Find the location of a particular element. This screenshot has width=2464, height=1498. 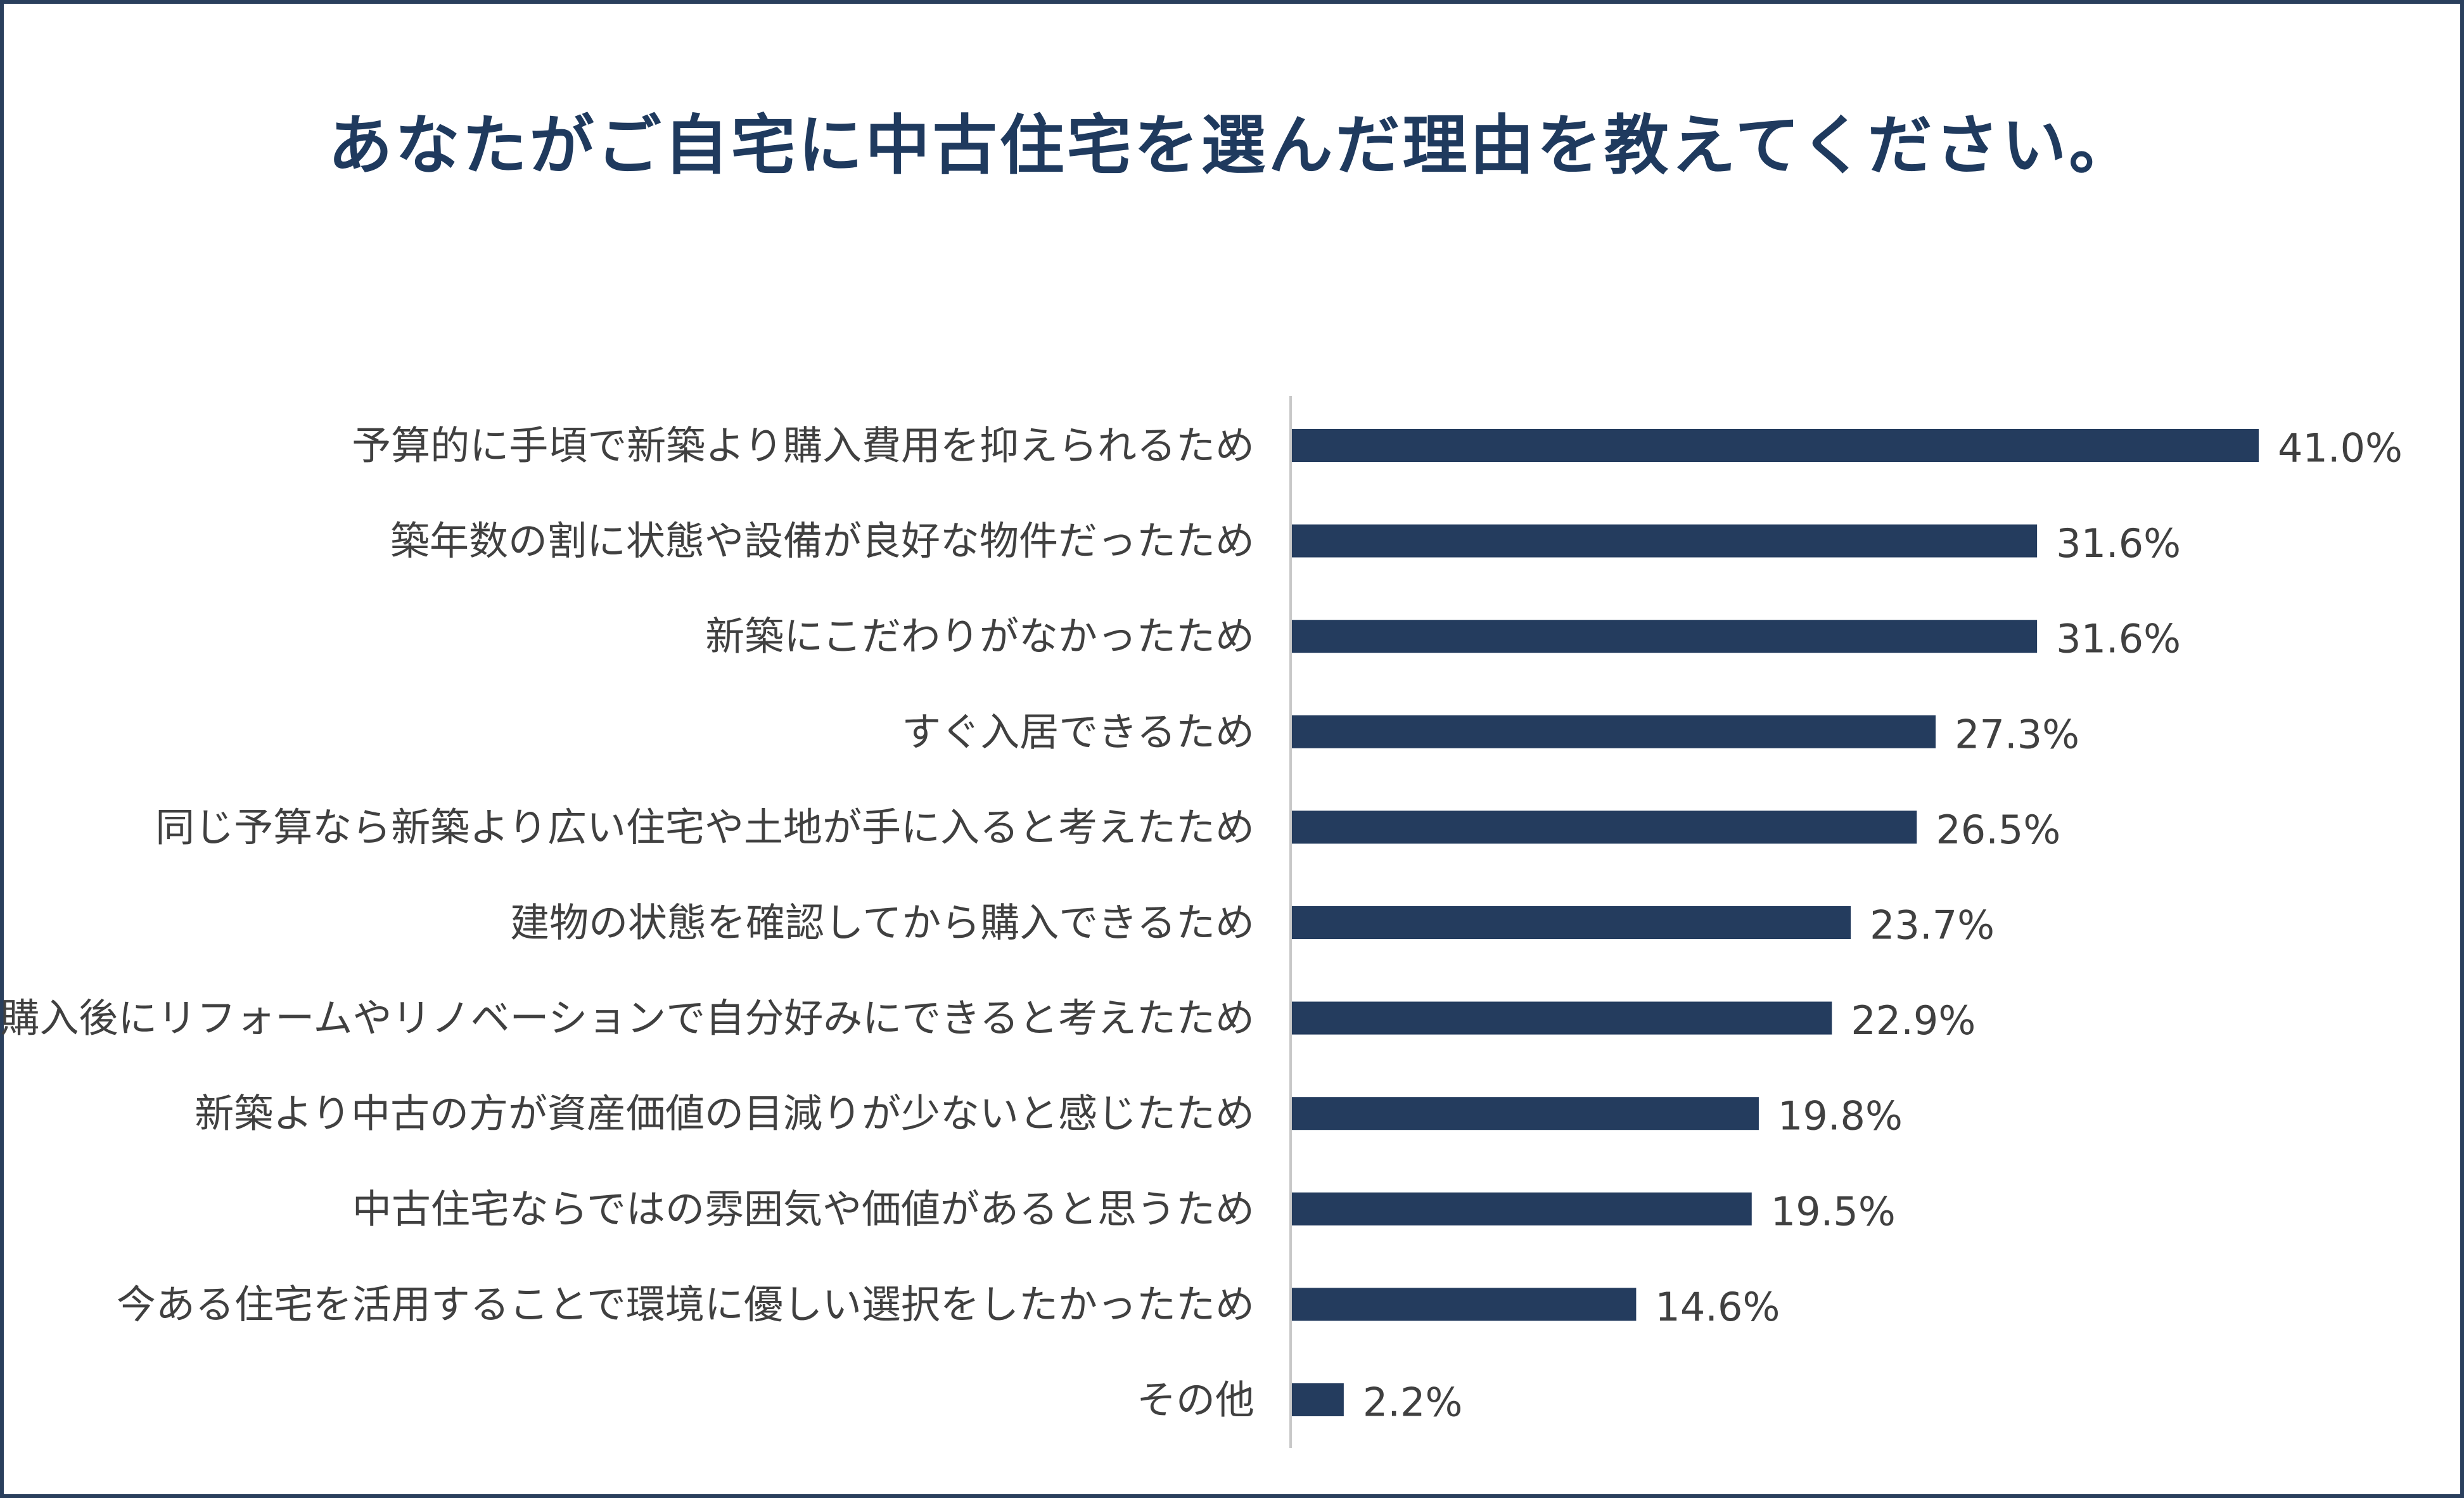

category-label: 建物の状態を確認してから購入できるため is located at coordinates (882, 923).